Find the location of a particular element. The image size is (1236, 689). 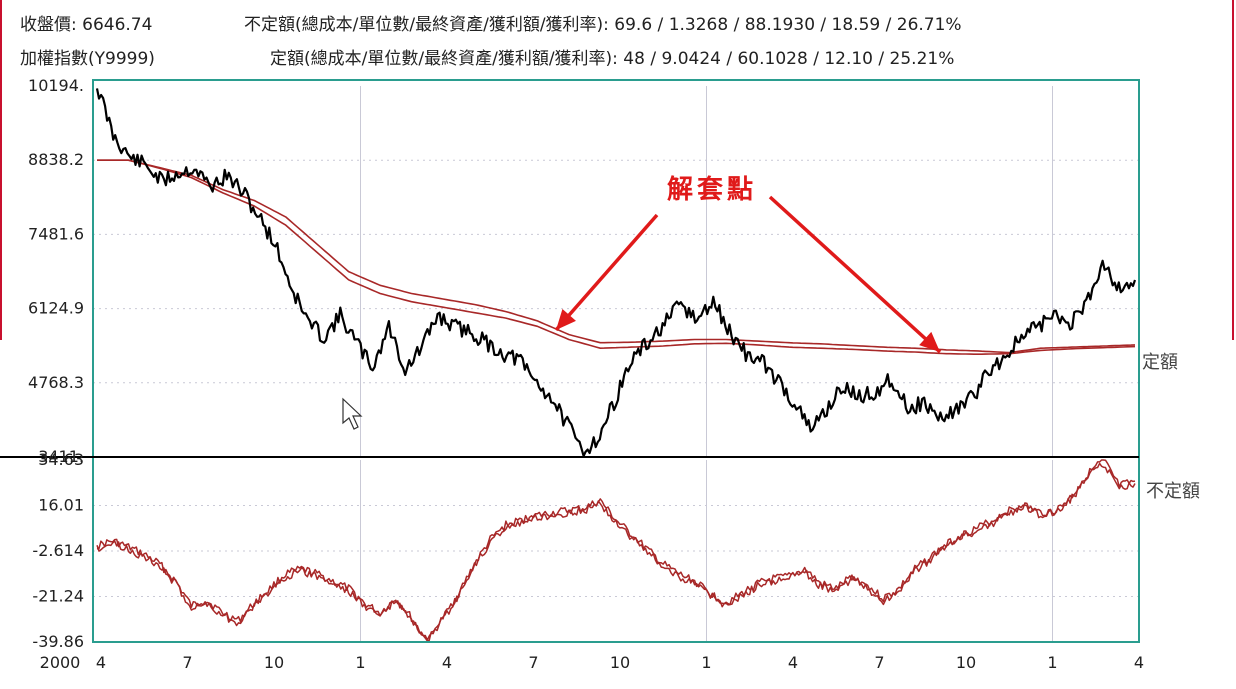

arrow-left-head is located at coordinates (566, 319).